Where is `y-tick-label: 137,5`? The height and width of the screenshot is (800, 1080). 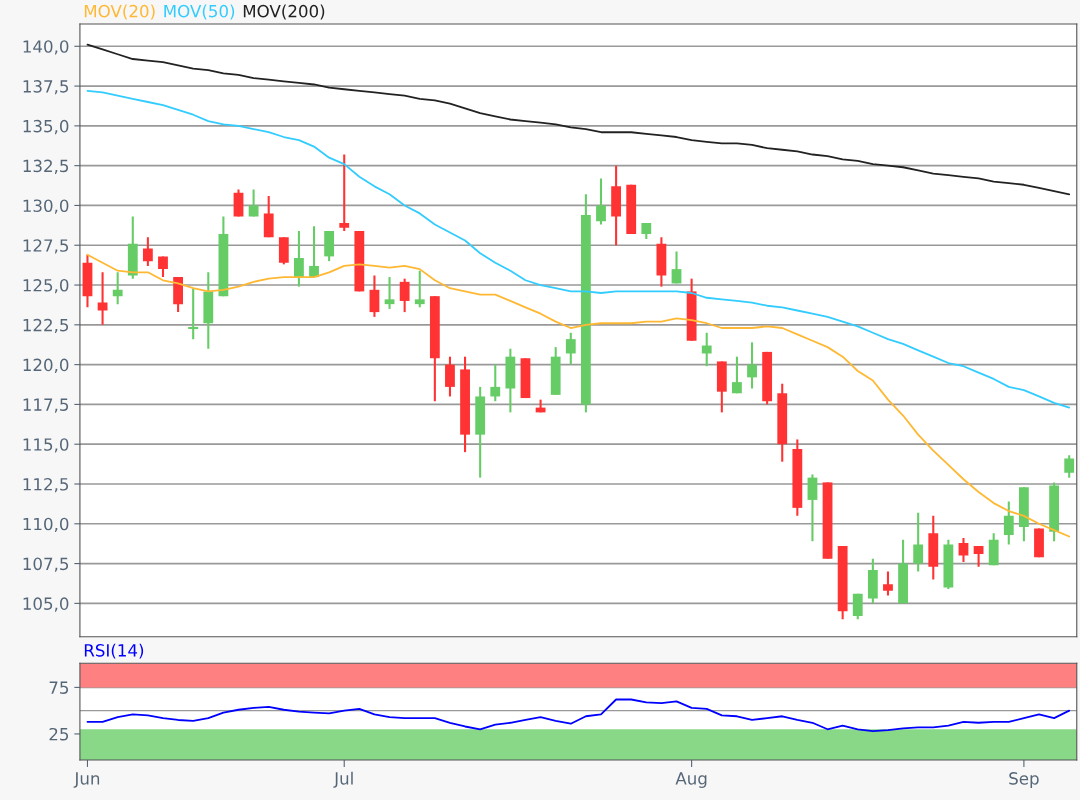 y-tick-label: 137,5 is located at coordinates (46, 87).